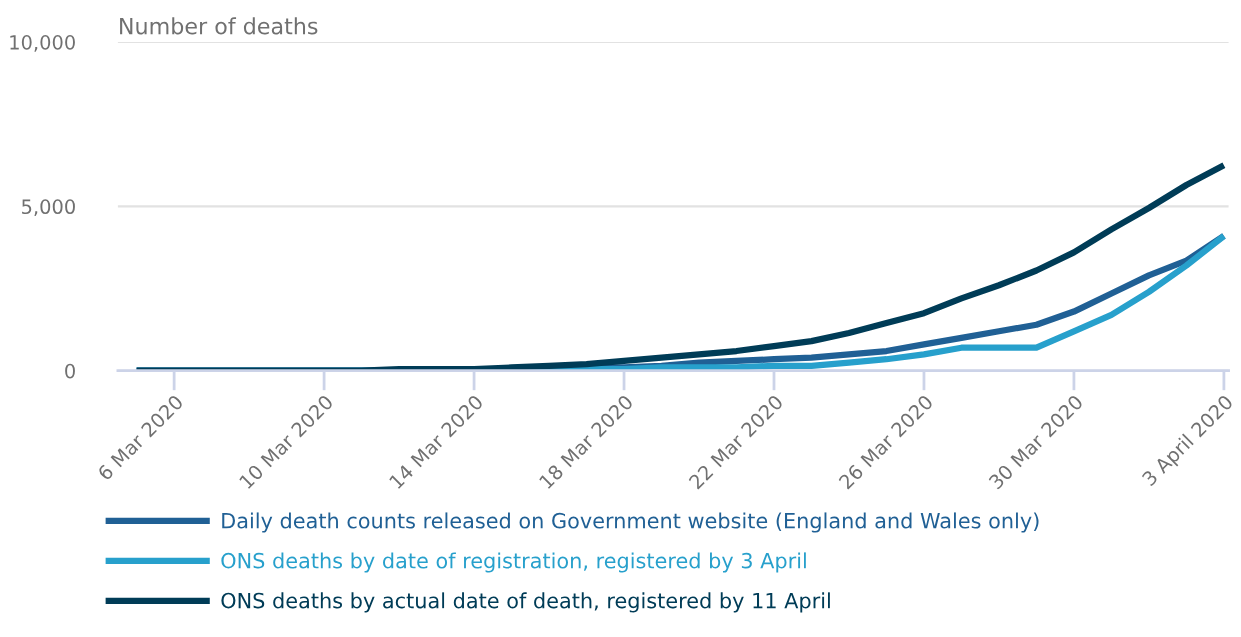 This screenshot has width=1241, height=637. Describe the element at coordinates (525, 602) in the screenshot. I see `text: ONS deaths by actual date of death, registered by 11 April` at that location.